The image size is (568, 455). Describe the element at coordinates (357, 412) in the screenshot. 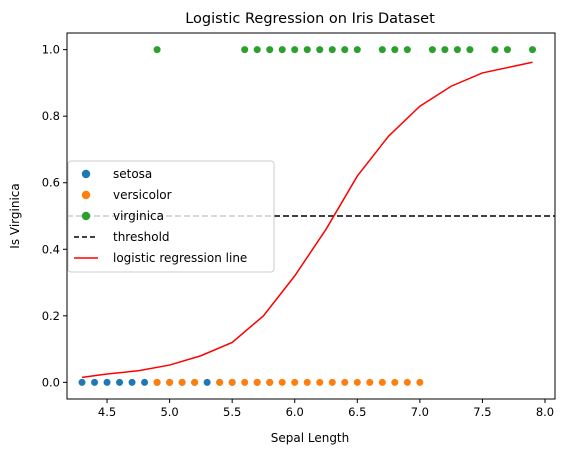

I see `x-tick-label: 6.5` at that location.